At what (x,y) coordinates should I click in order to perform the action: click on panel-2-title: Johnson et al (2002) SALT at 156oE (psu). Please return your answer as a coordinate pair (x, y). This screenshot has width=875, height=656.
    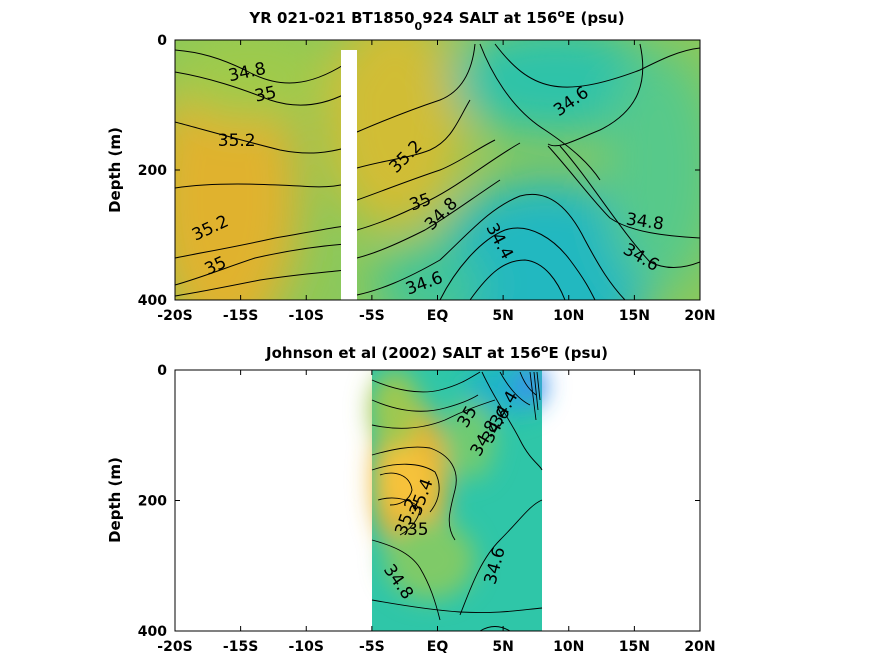
    Looking at the image, I should click on (436, 352).